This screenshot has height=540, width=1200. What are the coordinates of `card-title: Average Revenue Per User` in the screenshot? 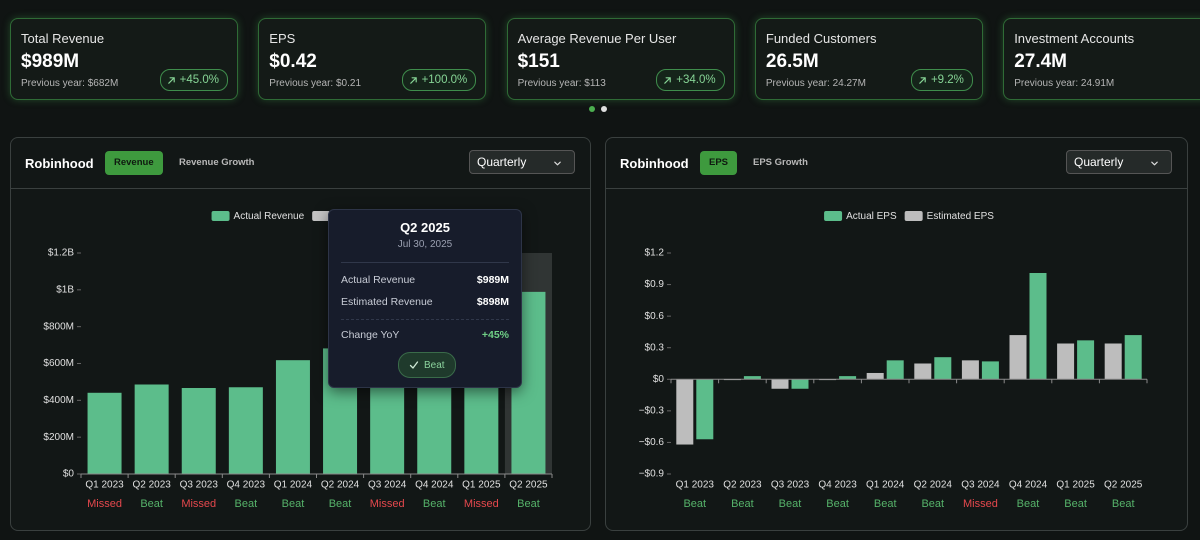 It's located at (597, 38).